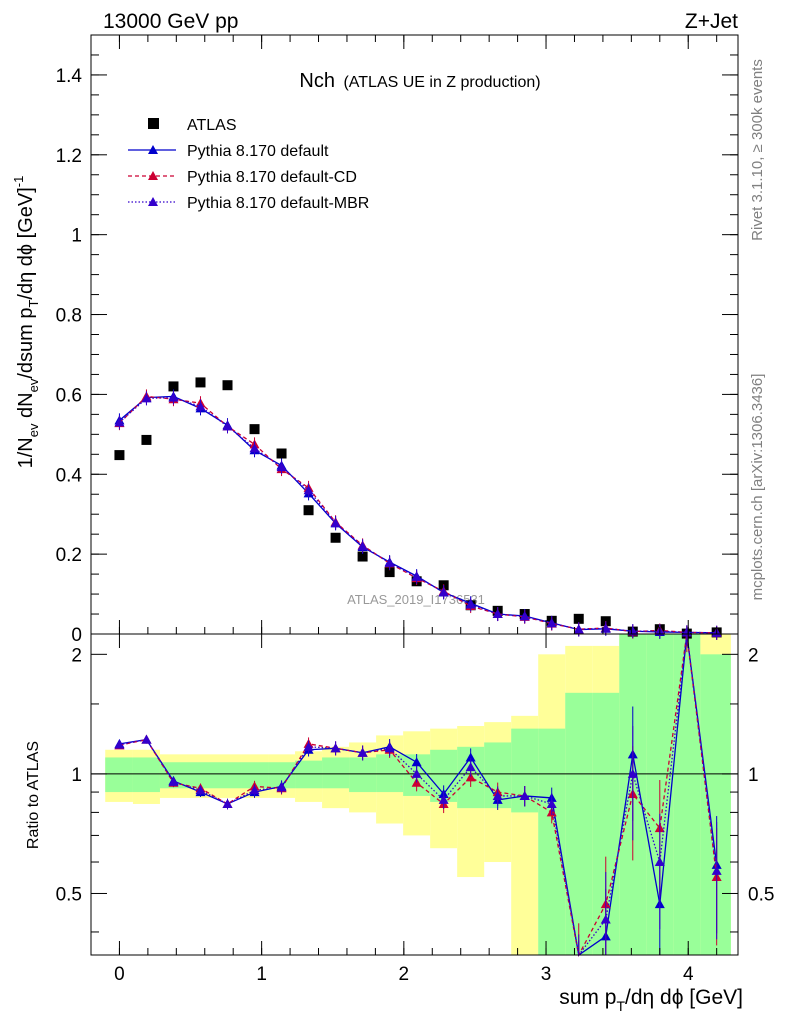  I want to click on plot-title-sub: (ATLAS UE in Z production), so click(441, 82).